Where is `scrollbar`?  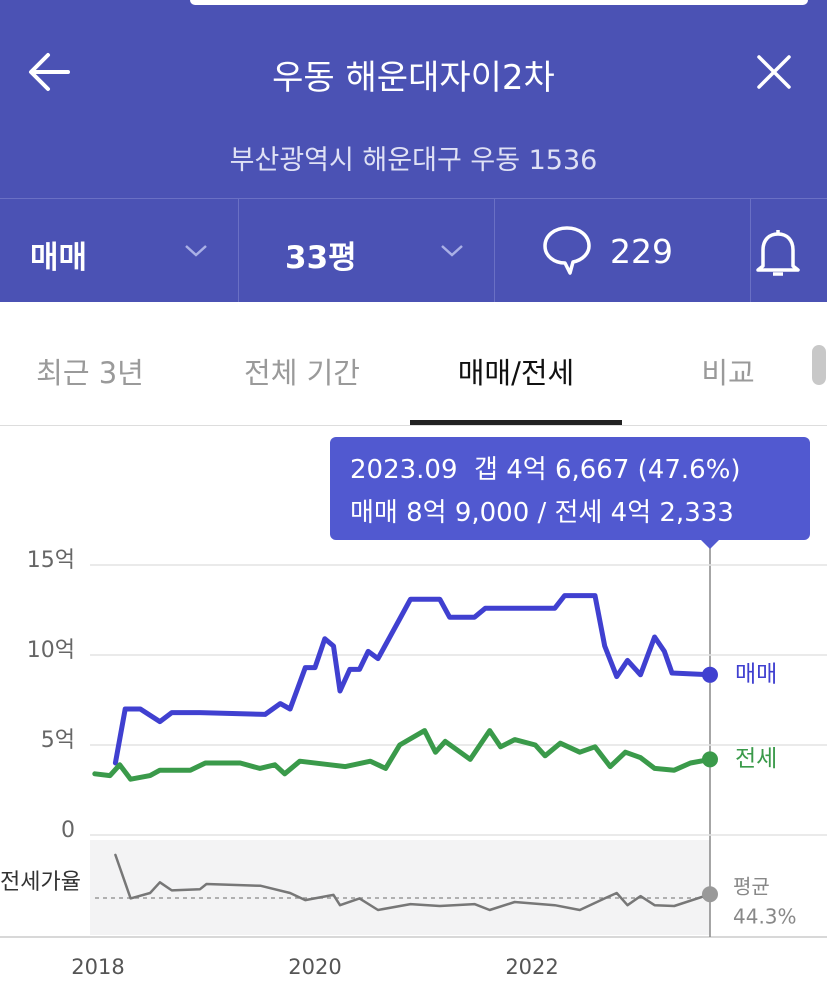
scrollbar is located at coordinates (819, 365).